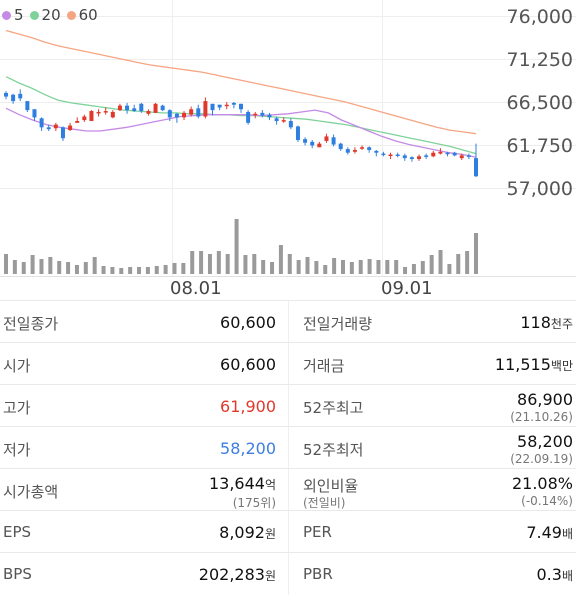 The width and height of the screenshot is (576, 595). Describe the element at coordinates (333, 408) in the screenshot. I see `stat-label: 52주최고` at that location.